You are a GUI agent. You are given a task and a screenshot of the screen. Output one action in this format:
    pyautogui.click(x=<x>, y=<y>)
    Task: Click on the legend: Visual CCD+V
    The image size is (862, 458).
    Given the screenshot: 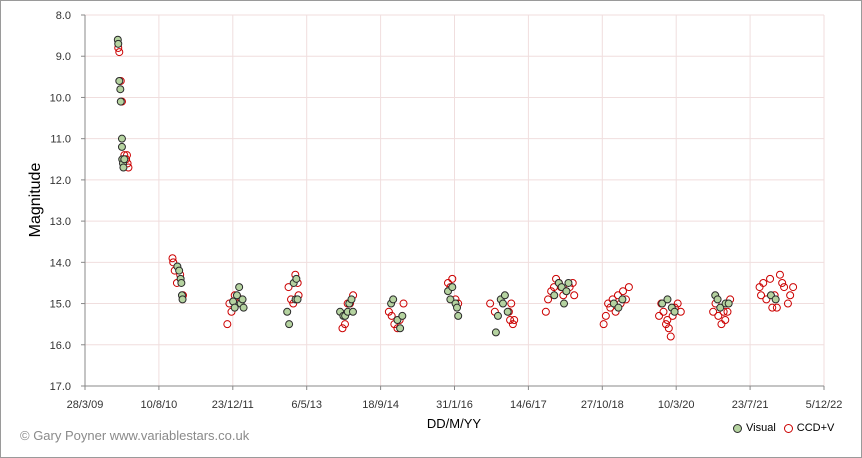 What is the action you would take?
    pyautogui.click(x=783, y=428)
    